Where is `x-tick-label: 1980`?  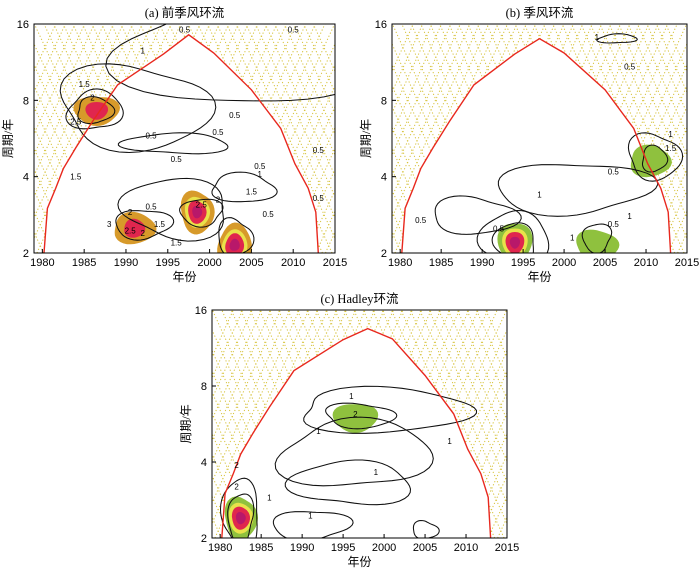 x-tick-label: 1980 is located at coordinates (400, 263).